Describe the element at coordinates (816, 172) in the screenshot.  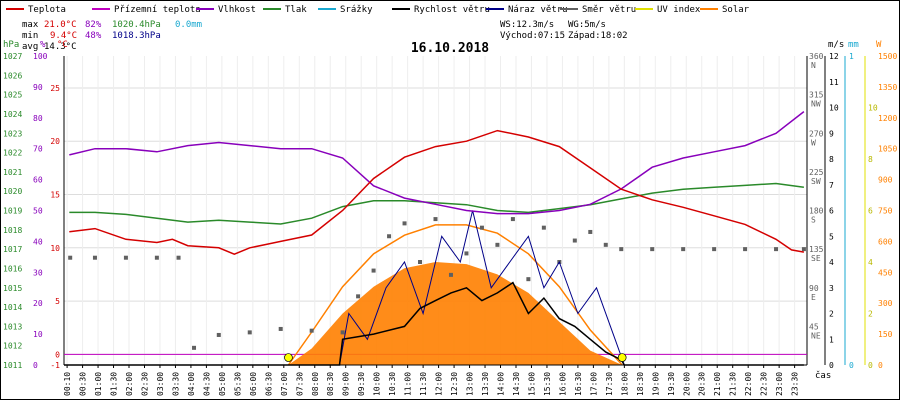
I see `direction-tick-label: 225` at that location.